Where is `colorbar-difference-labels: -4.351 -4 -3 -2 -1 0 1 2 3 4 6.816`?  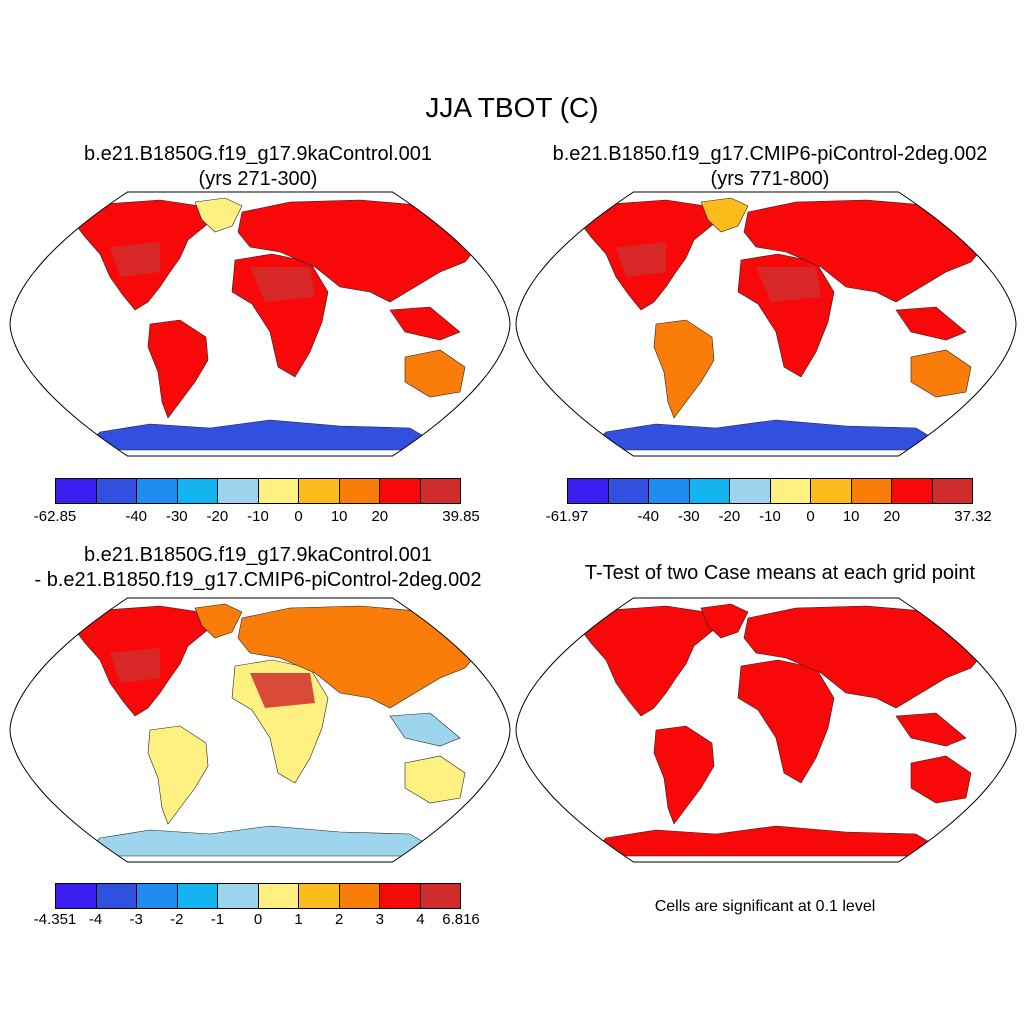
colorbar-difference-labels: -4.351 -4 -3 -2 -1 0 1 2 3 4 6.816 is located at coordinates (257, 921).